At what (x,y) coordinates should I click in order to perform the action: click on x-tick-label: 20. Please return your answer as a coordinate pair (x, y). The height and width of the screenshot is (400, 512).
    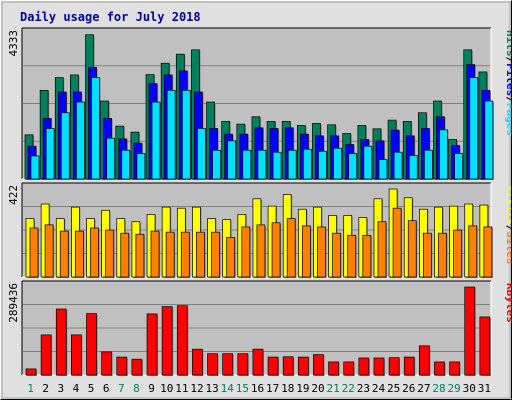
    Looking at the image, I should click on (317, 388).